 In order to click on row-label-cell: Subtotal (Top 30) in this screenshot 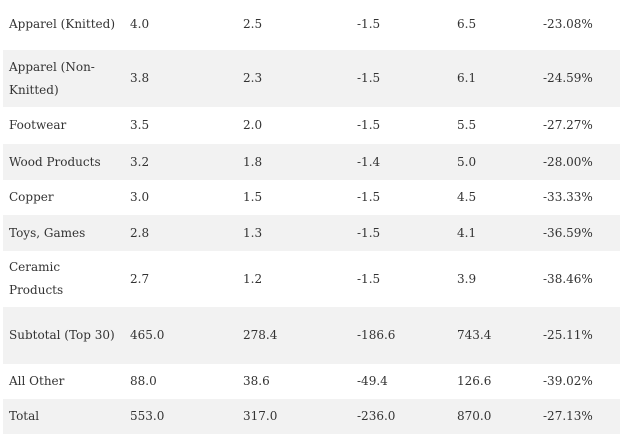, I will do `click(62, 335)`.